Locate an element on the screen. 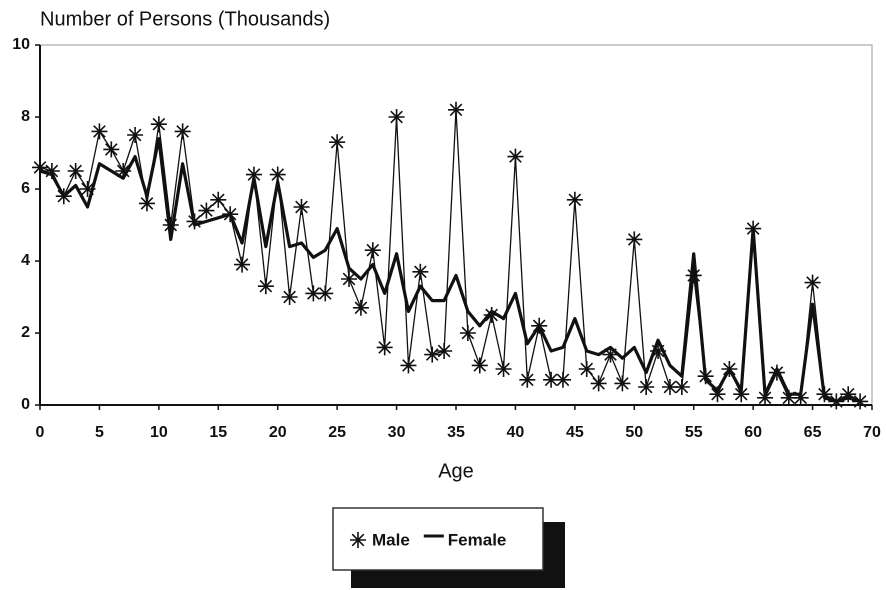 The width and height of the screenshot is (886, 590). y-tick-label: 2 is located at coordinates (25, 332).